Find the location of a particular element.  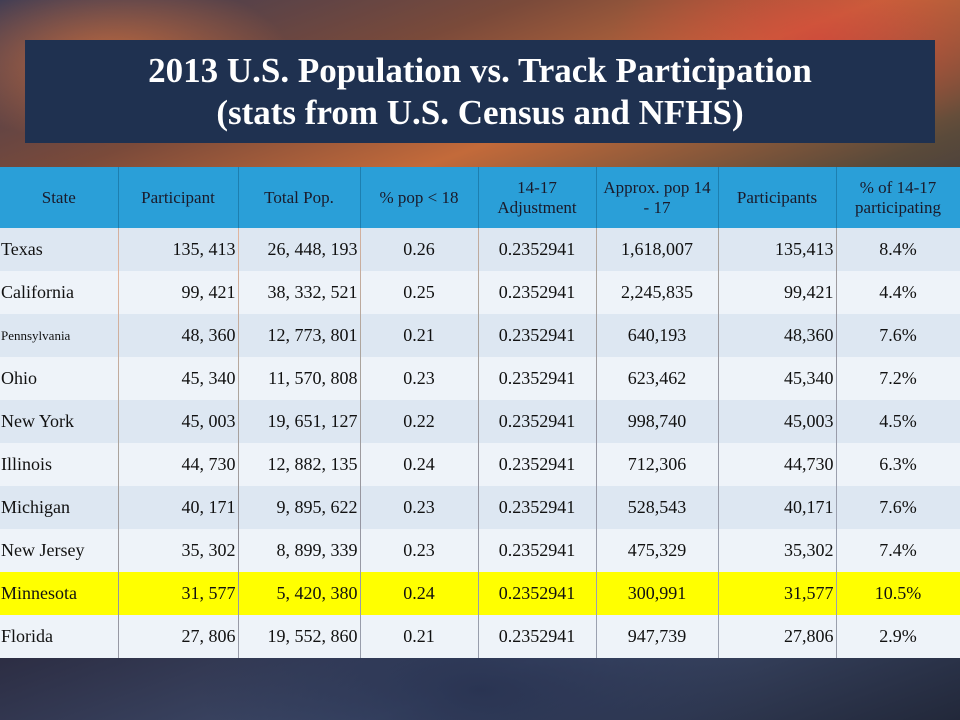

header-total-pop: Total Pop. is located at coordinates (299, 197).